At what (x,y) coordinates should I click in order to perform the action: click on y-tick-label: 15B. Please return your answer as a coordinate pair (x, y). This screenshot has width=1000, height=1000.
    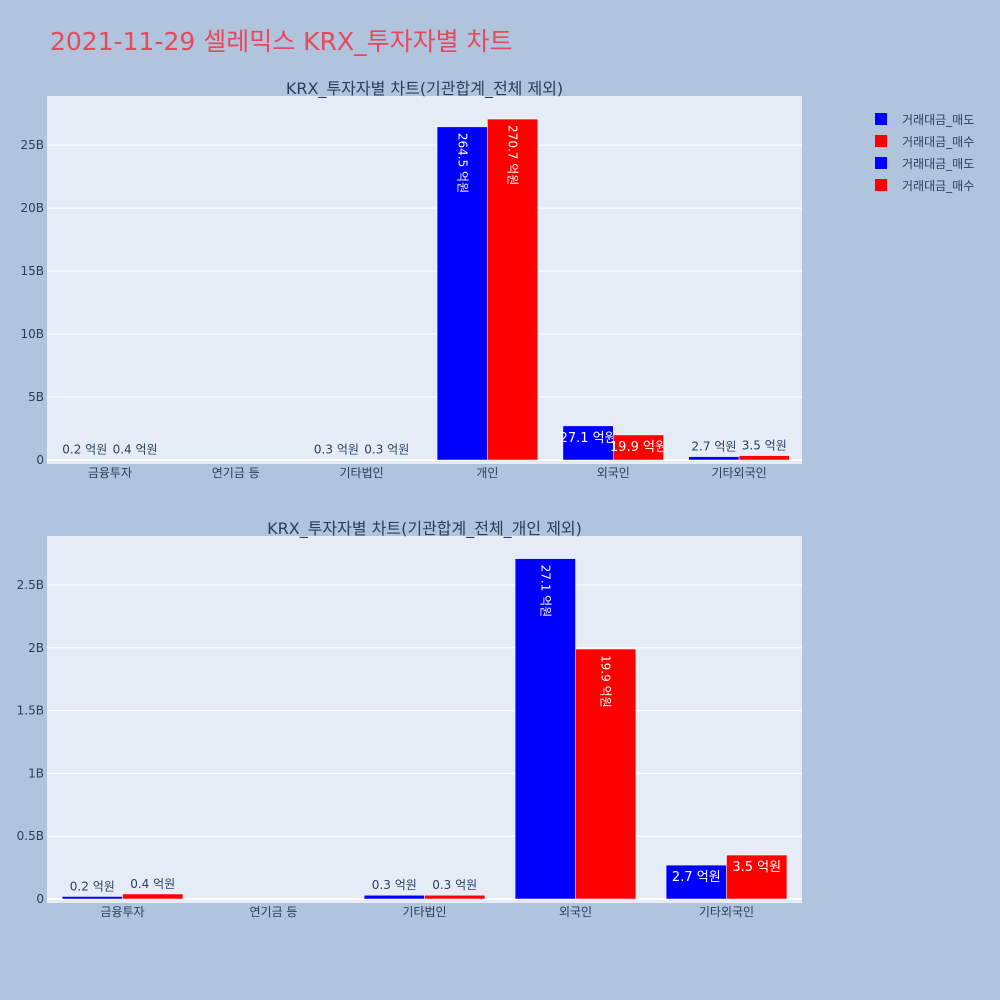
    Looking at the image, I should click on (32, 271).